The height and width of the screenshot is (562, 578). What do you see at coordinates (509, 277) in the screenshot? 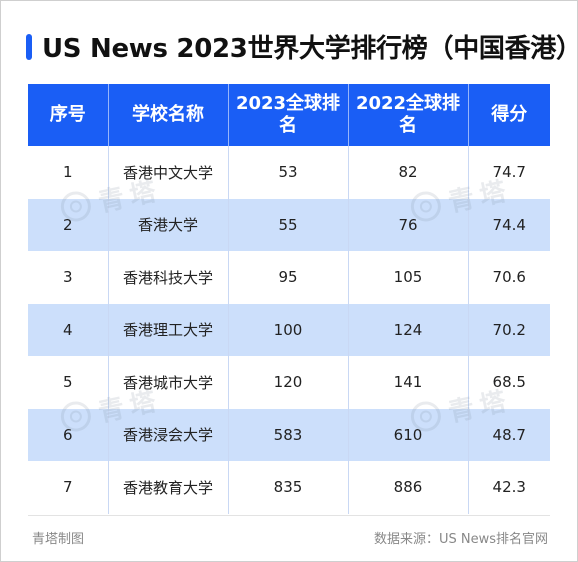
I see `cell-score: 70.6` at bounding box center [509, 277].